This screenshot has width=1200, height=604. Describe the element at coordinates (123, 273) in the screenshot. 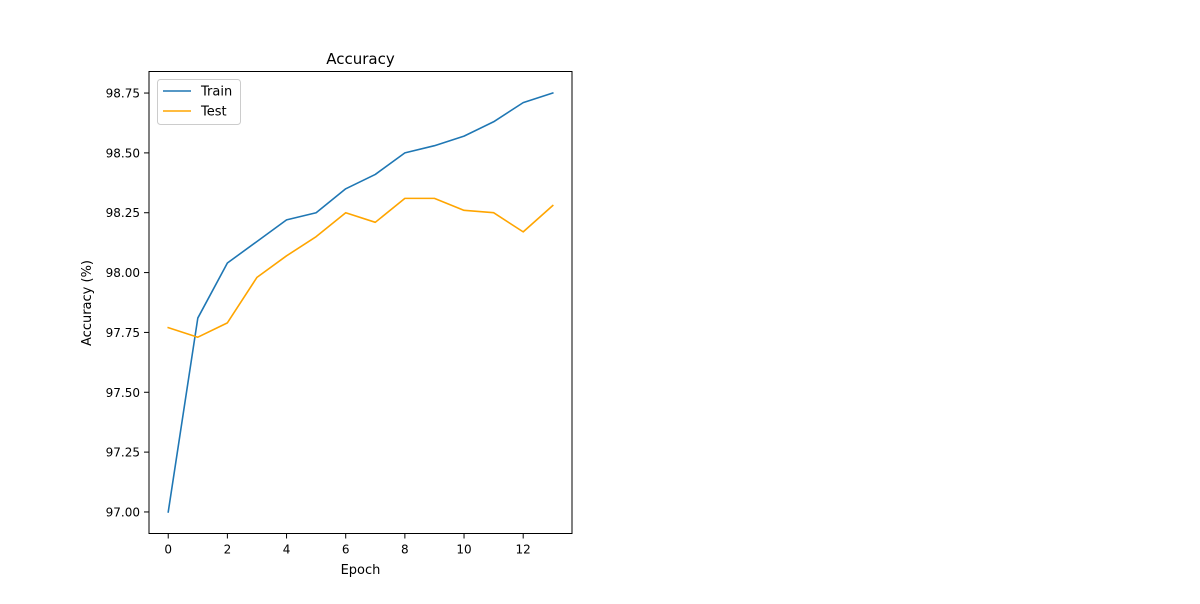

I see `y-tick-label: 98.00` at that location.